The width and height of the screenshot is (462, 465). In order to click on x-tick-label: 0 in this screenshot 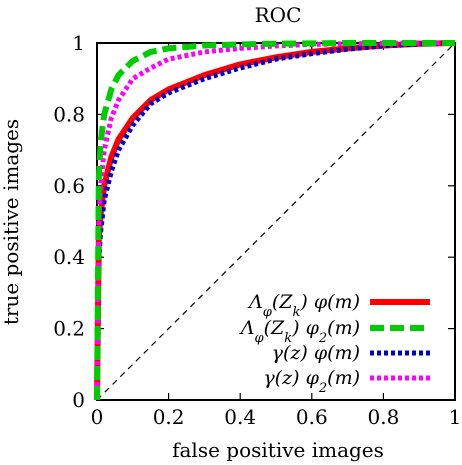, I will do `click(97, 417)`.